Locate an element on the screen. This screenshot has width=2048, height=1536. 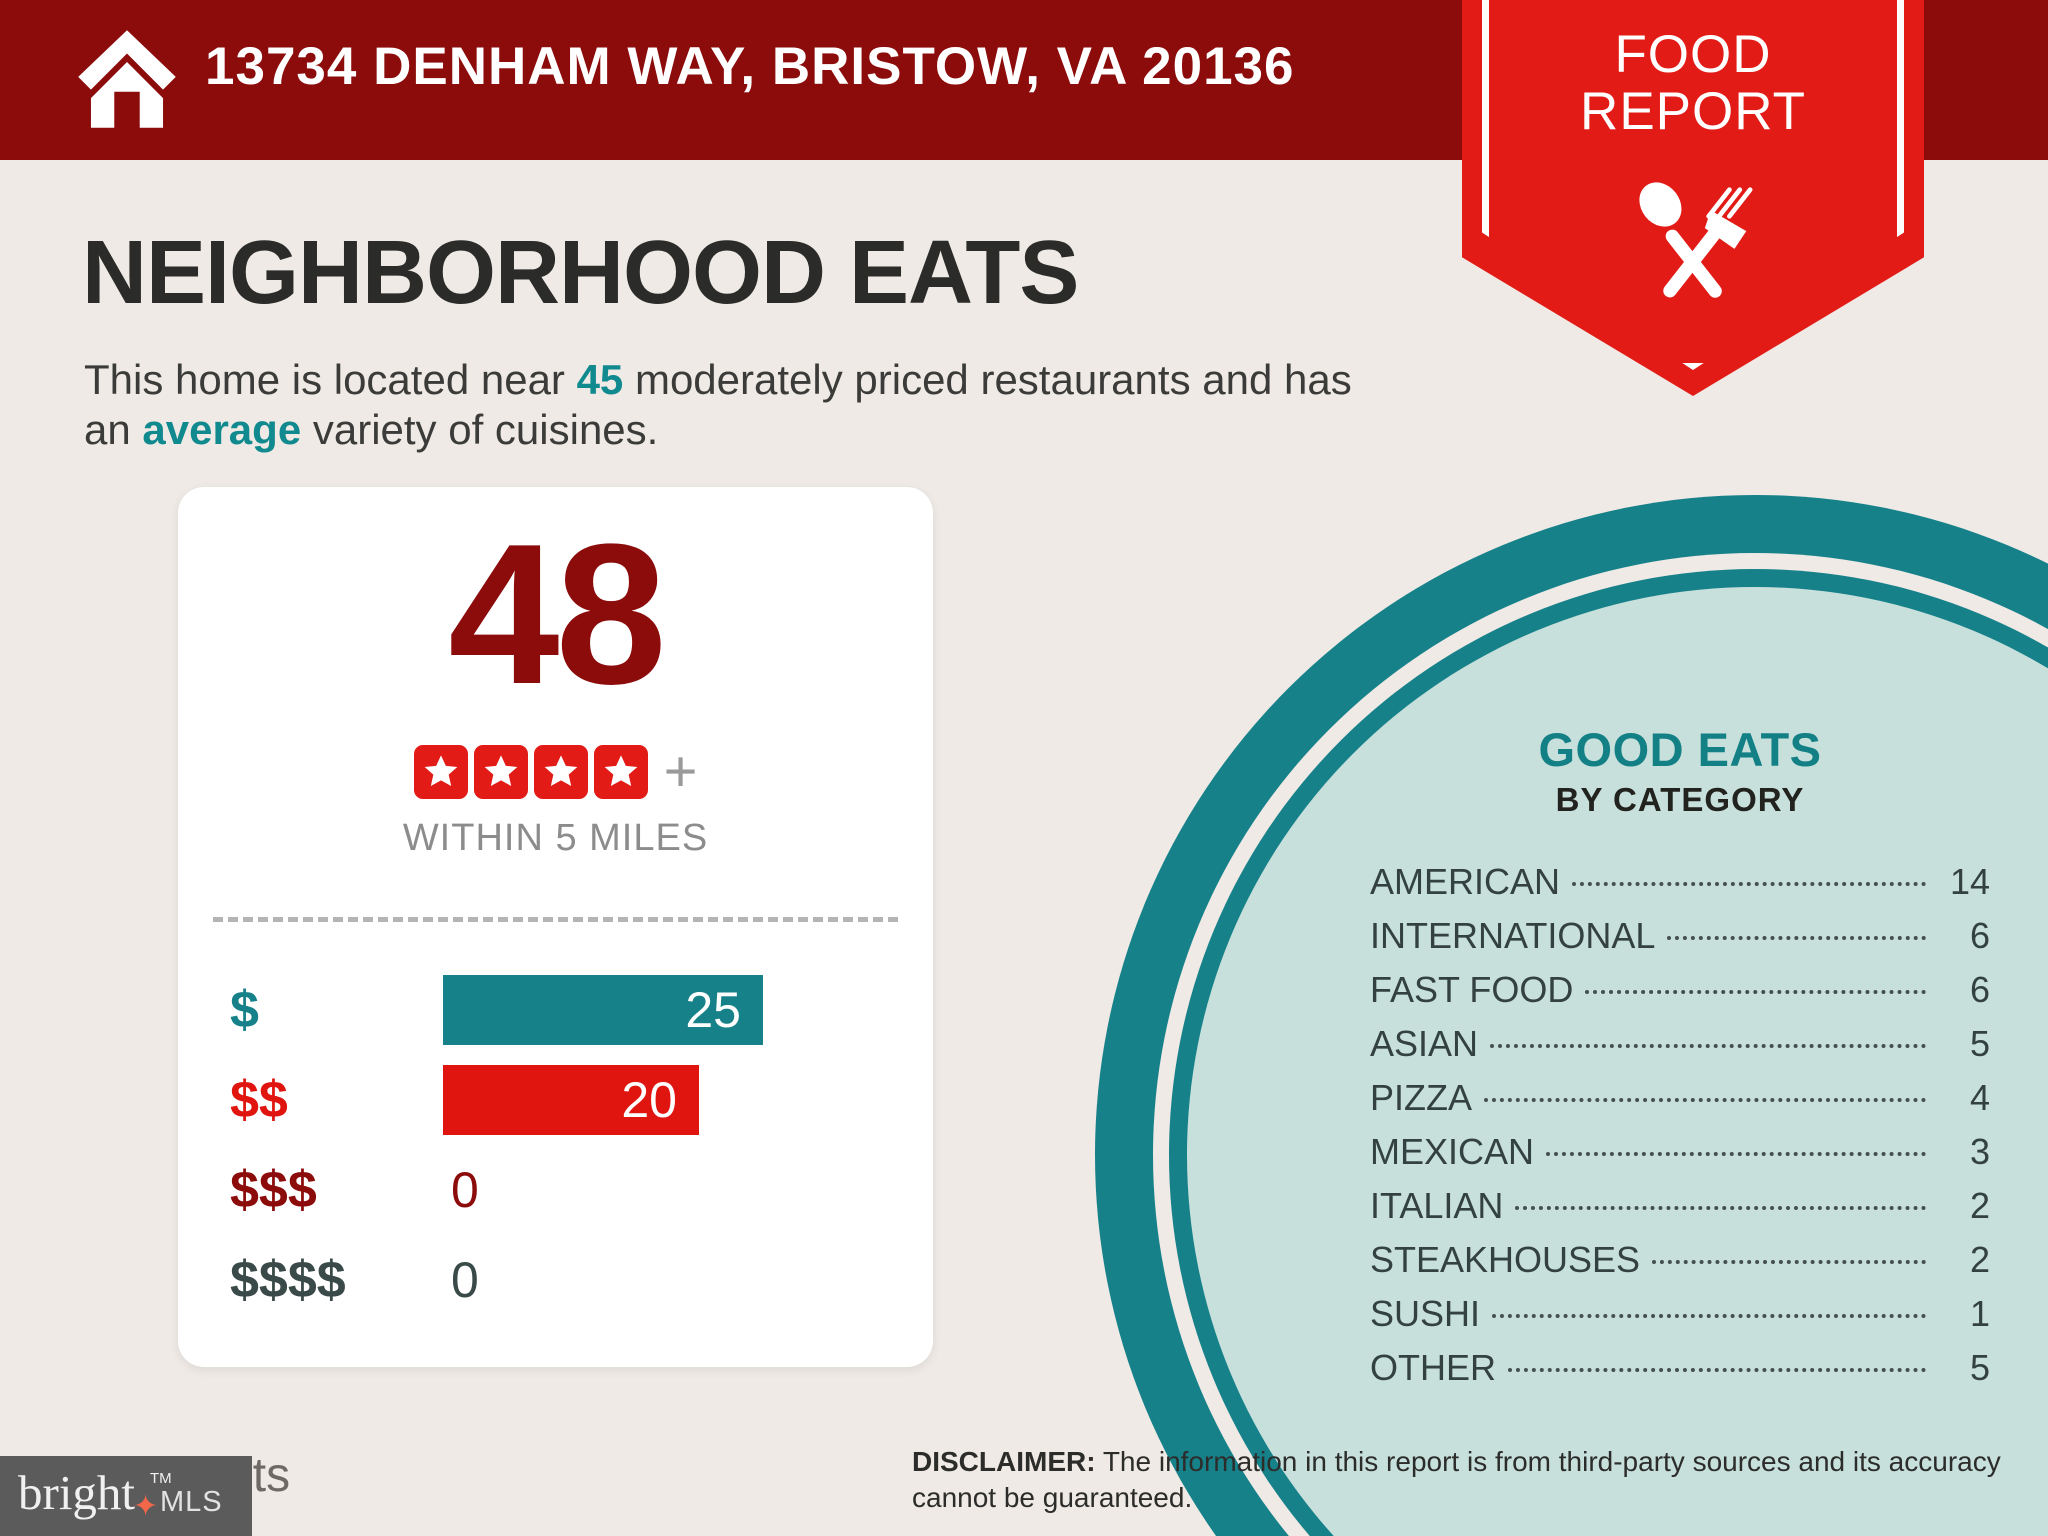
card-divider is located at coordinates (555, 919).